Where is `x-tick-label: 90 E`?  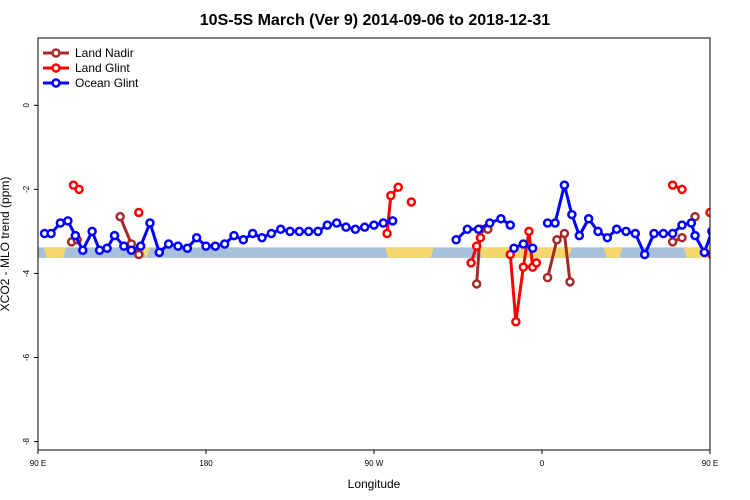 x-tick-label: 90 E is located at coordinates (710, 463).